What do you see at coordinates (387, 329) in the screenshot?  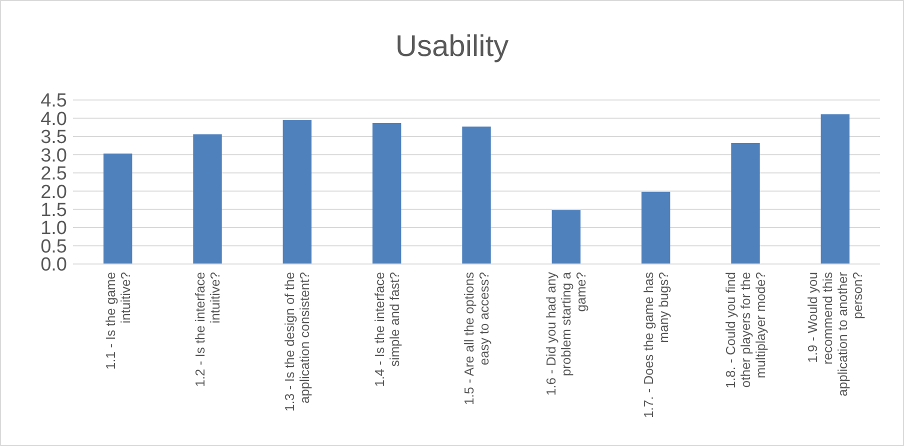 I see `x-tick-label: 1.4 - Is the interface simple and fast?` at bounding box center [387, 329].